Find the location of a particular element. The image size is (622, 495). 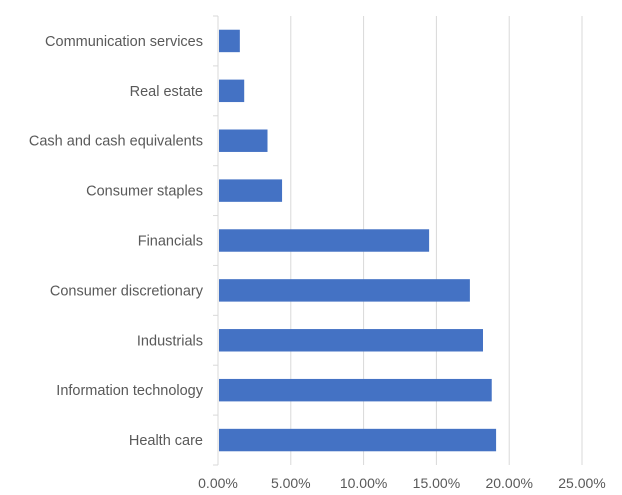

x-tick-labels: 0.00% 5.00% 10.00% 15.00% 20.00% 25.00% is located at coordinates (402, 483).